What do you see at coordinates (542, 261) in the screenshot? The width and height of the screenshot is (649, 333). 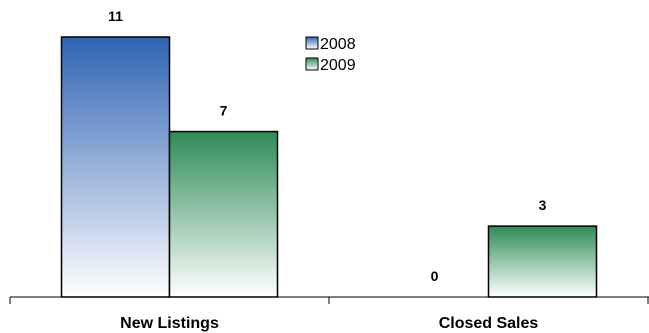 I see `bar-closed-sales-2009` at bounding box center [542, 261].